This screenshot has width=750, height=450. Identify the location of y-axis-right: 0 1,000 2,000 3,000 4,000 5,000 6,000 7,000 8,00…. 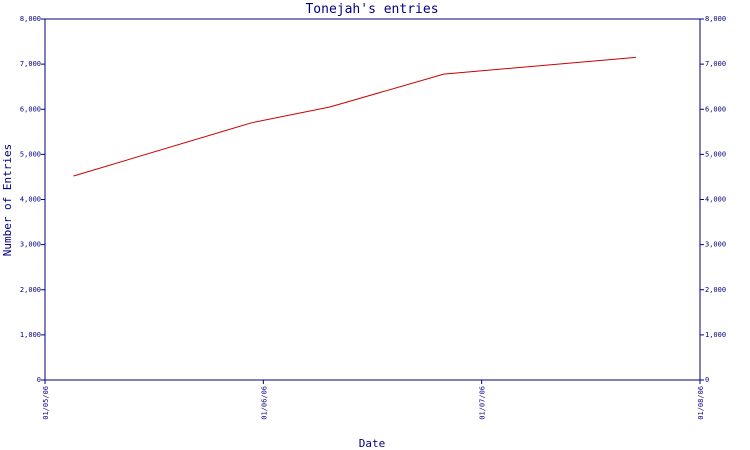
(713, 199).